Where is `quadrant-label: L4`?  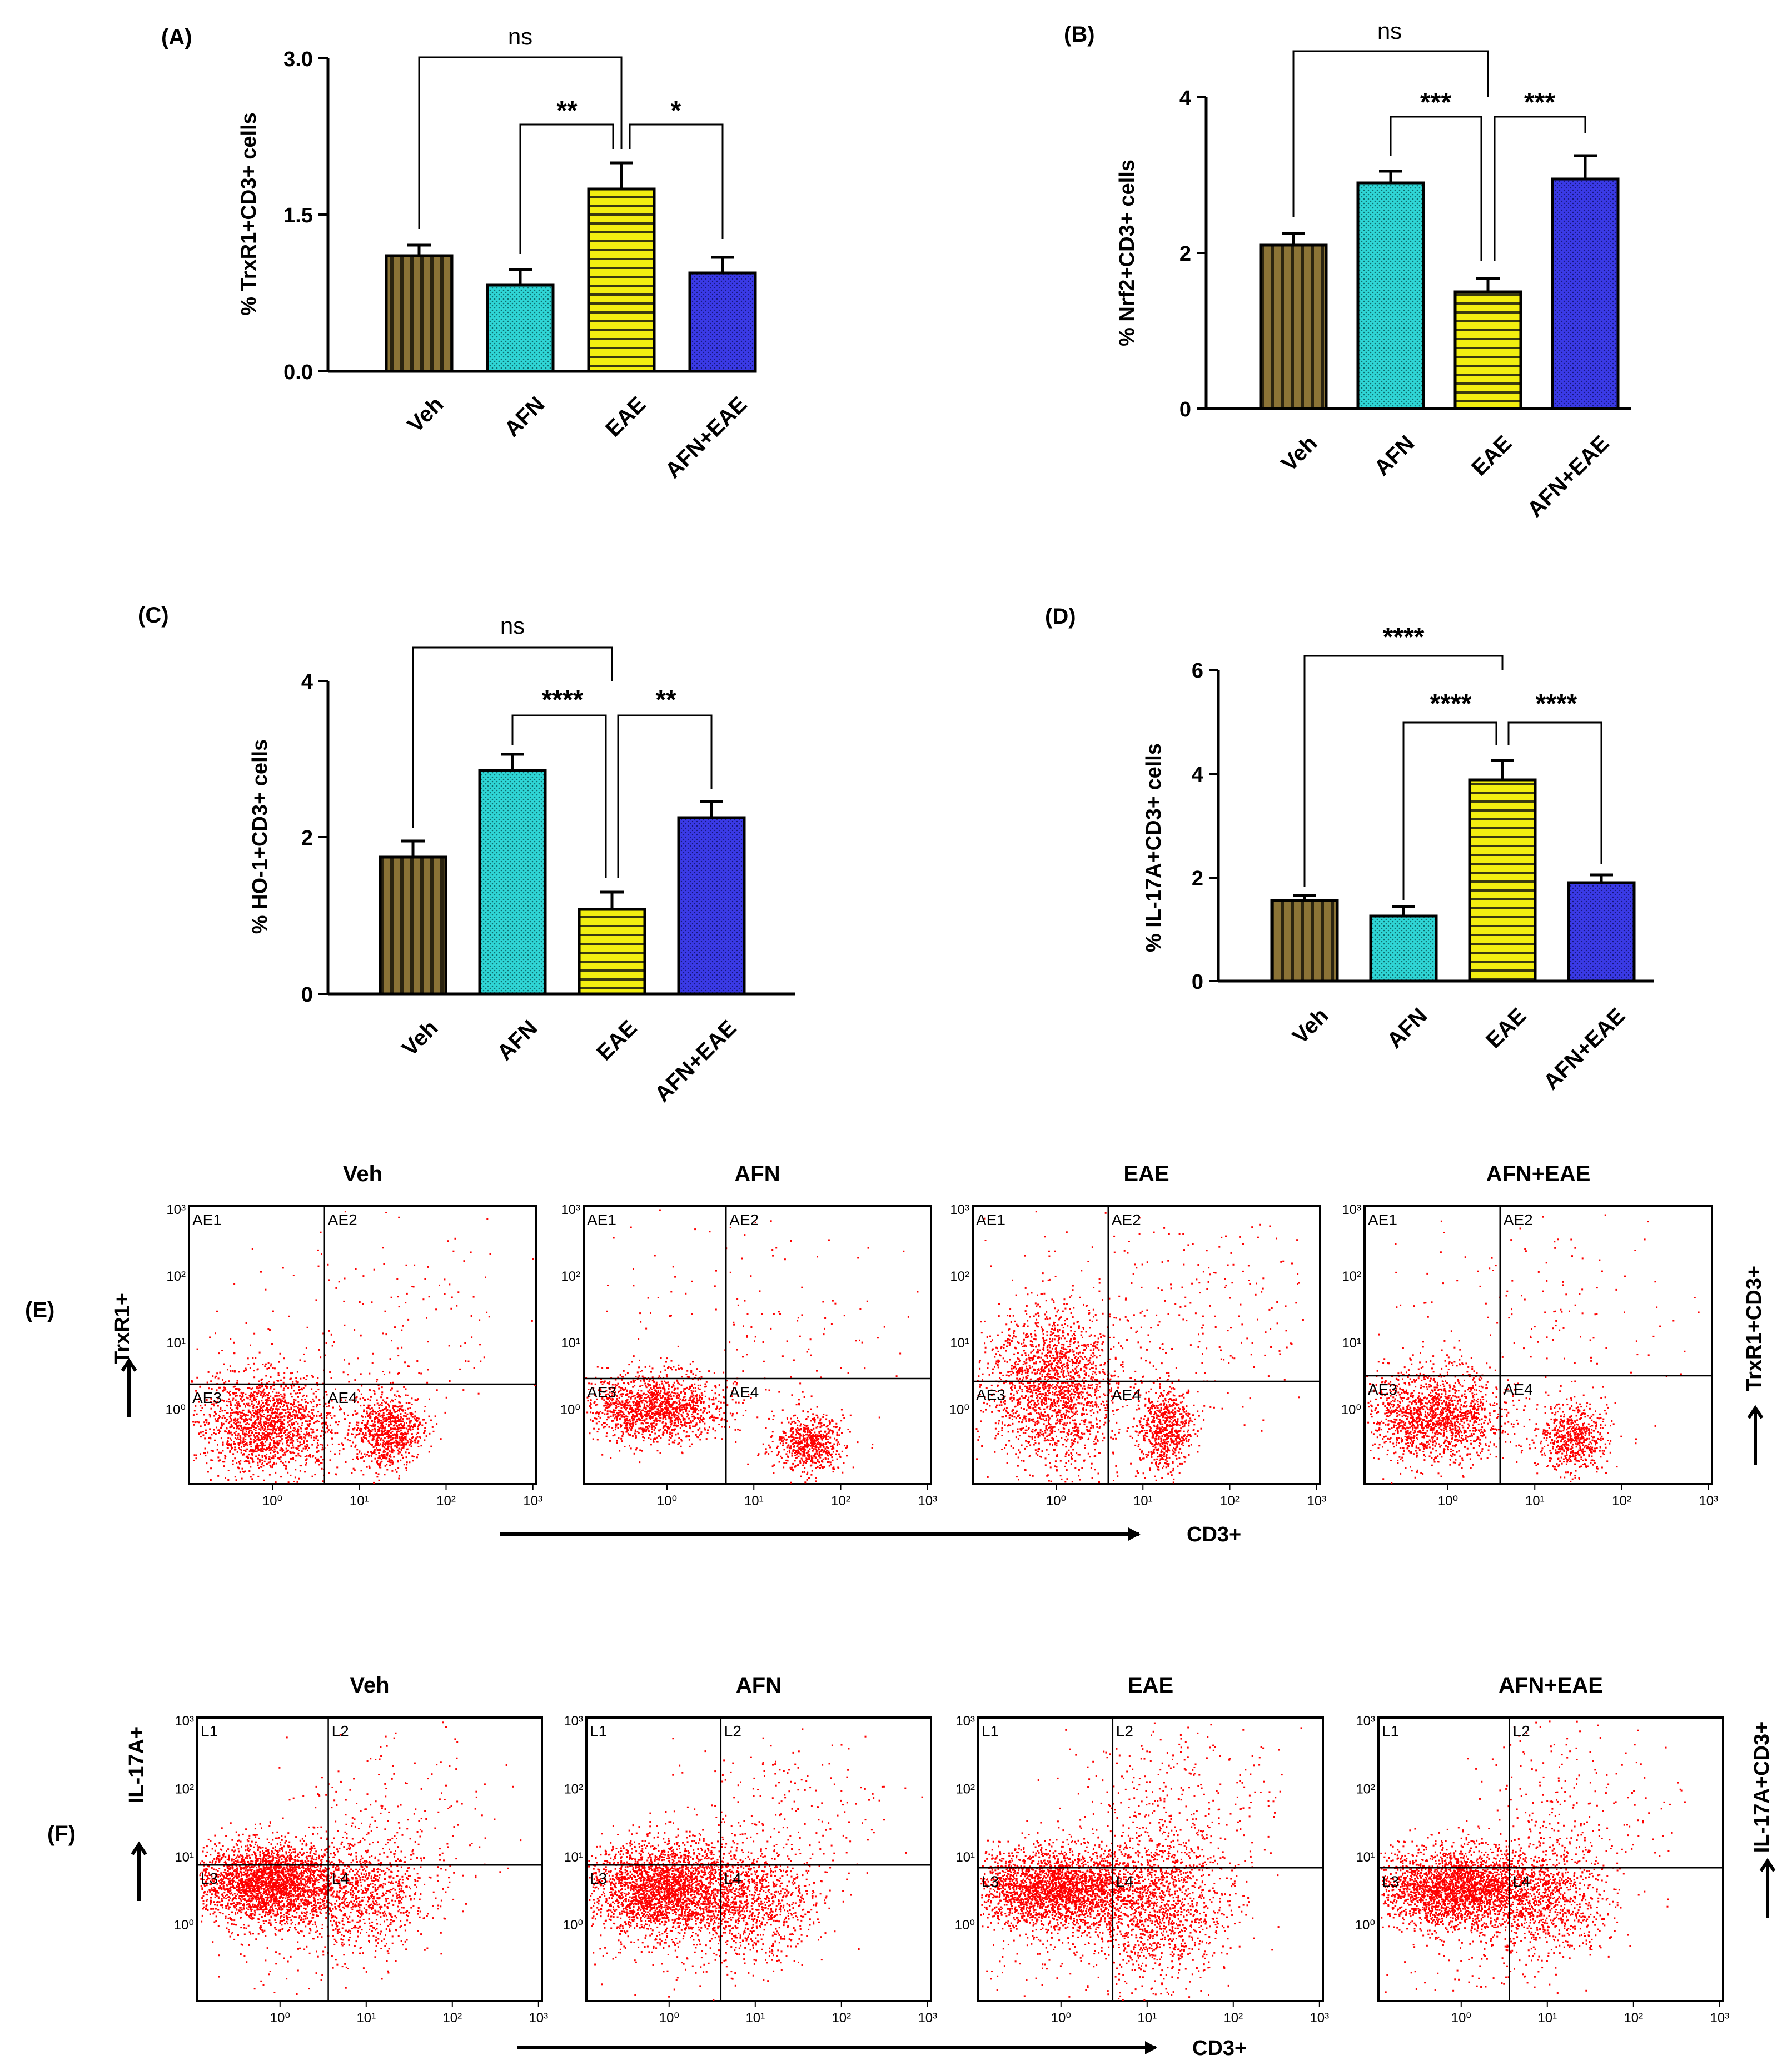
quadrant-label: L4 is located at coordinates (1521, 1881).